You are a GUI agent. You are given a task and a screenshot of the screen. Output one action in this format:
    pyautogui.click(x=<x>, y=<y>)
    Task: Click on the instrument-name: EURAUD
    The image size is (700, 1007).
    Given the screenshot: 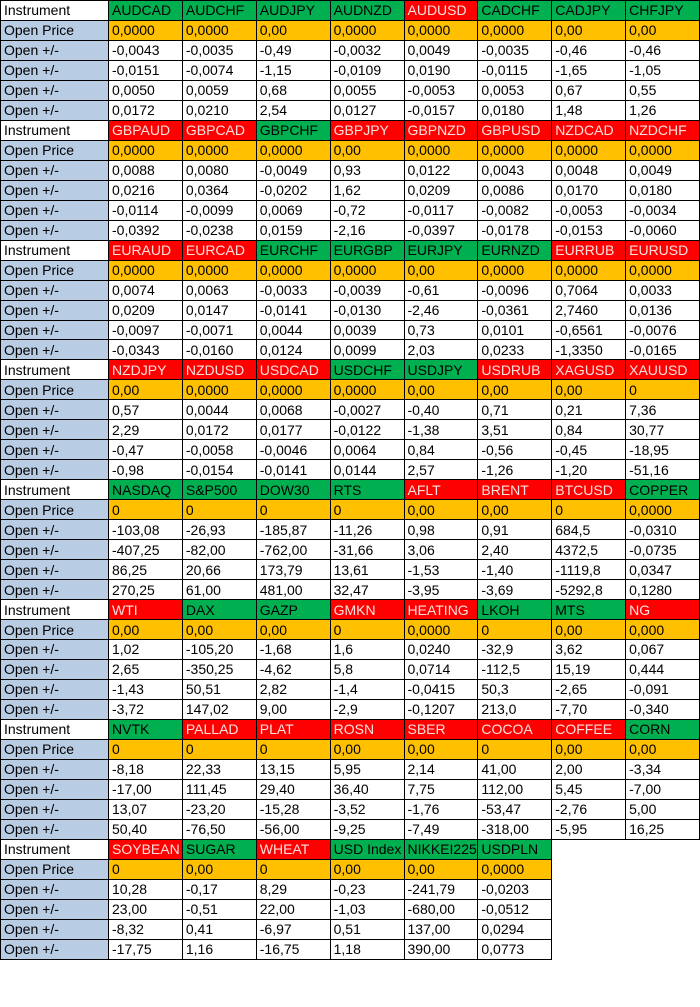 What is the action you would take?
    pyautogui.click(x=145, y=250)
    